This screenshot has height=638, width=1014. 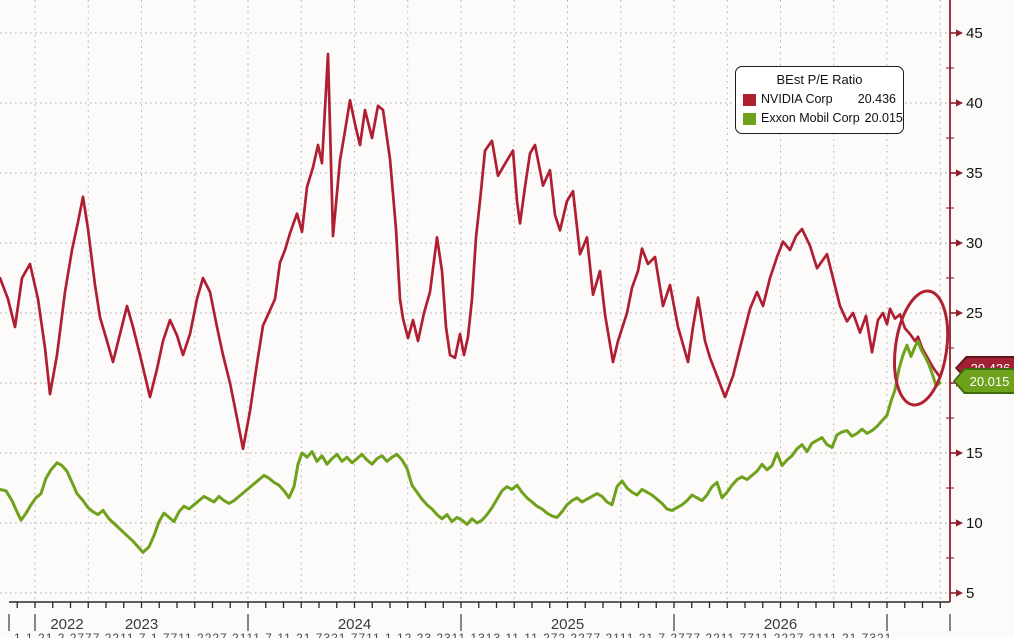 I want to click on legend-title: BEst P/E Ratio, so click(x=819, y=79).